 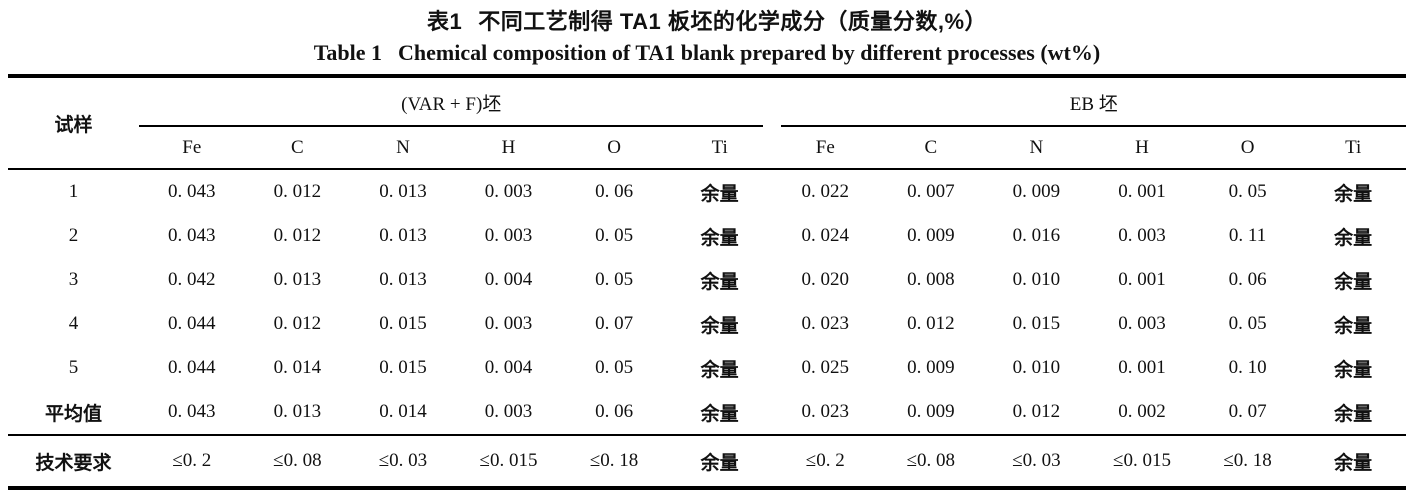 I want to click on value-cell: ≤0. 2, so click(x=825, y=460).